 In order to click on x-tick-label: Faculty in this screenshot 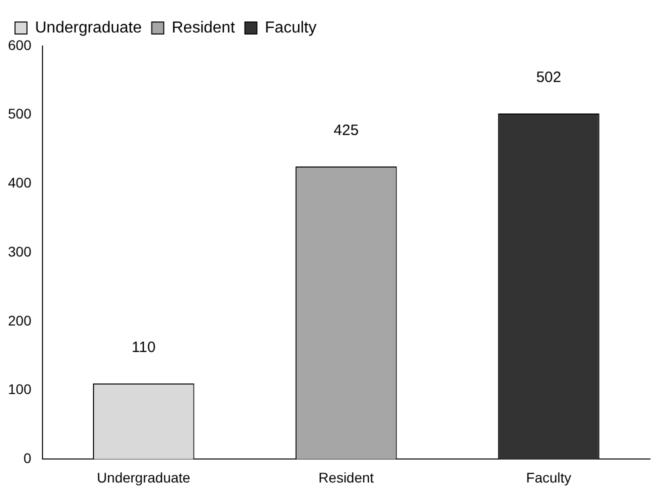, I will do `click(549, 477)`.